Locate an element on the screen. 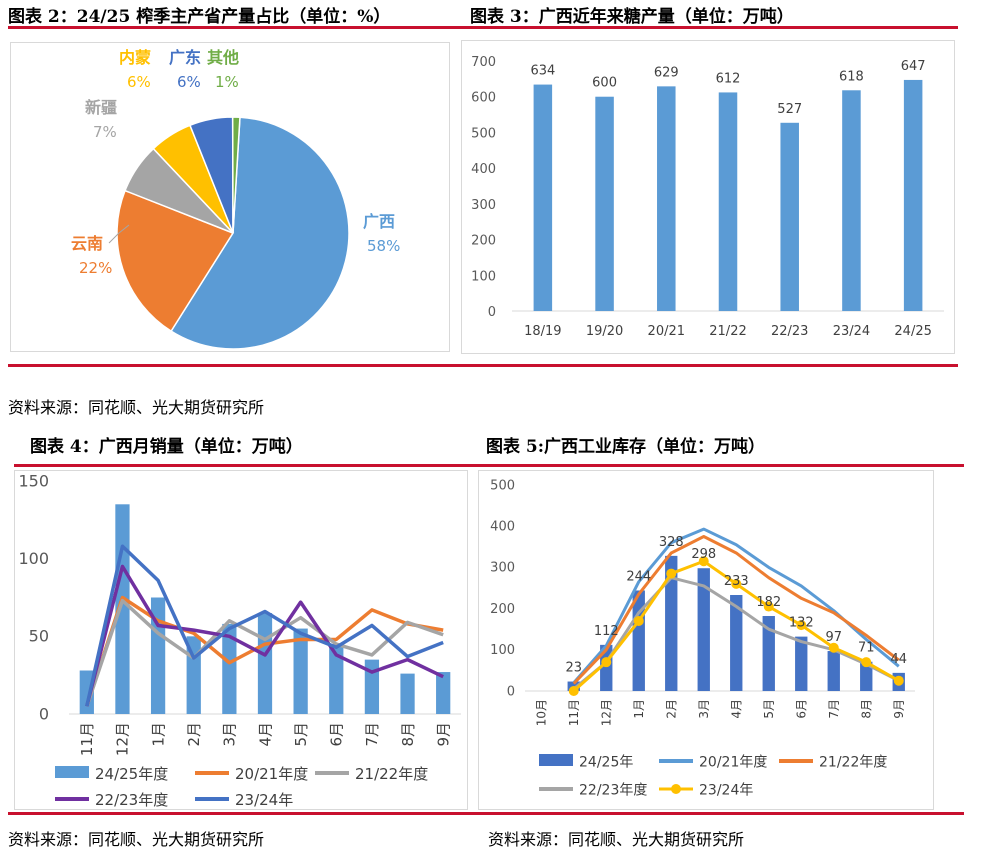 The width and height of the screenshot is (988, 856). x-tick-label: 18/19 is located at coordinates (542, 331).